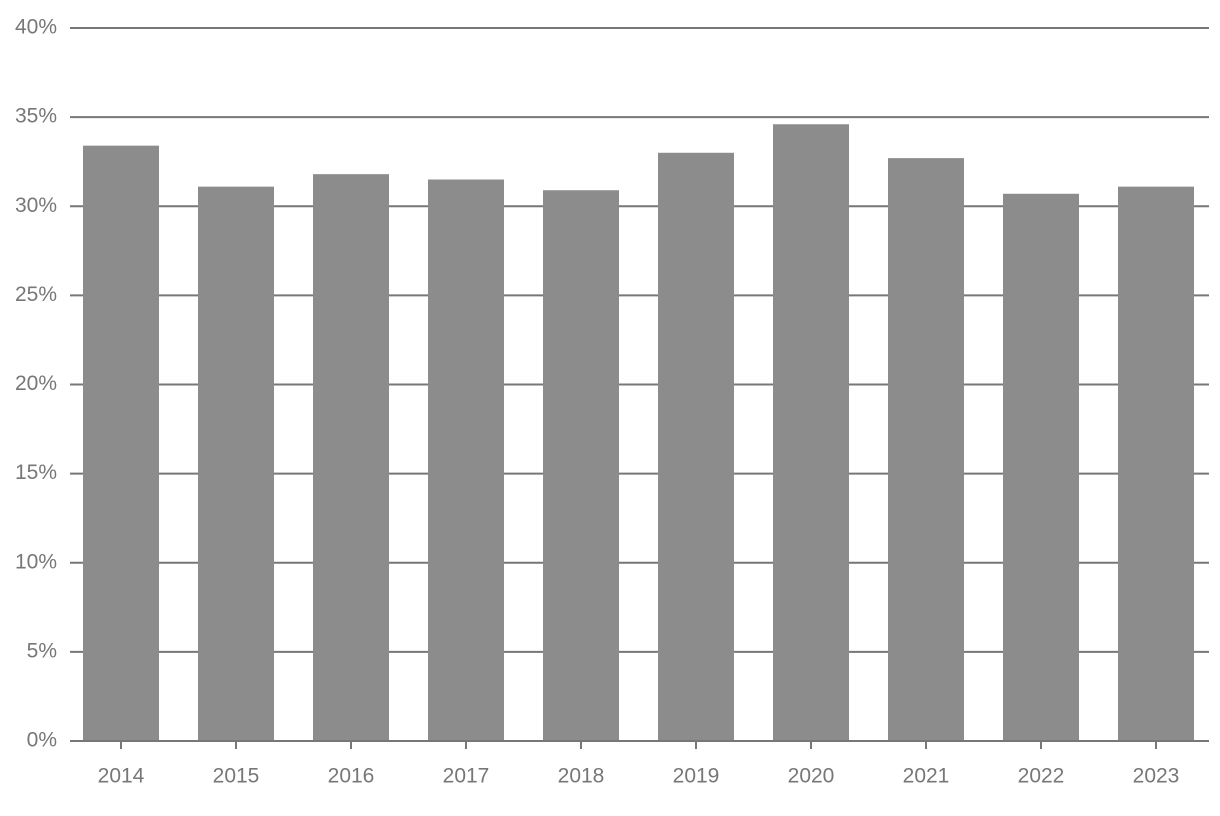 The image size is (1220, 816). I want to click on x-tick-label: 2023, so click(1156, 776).